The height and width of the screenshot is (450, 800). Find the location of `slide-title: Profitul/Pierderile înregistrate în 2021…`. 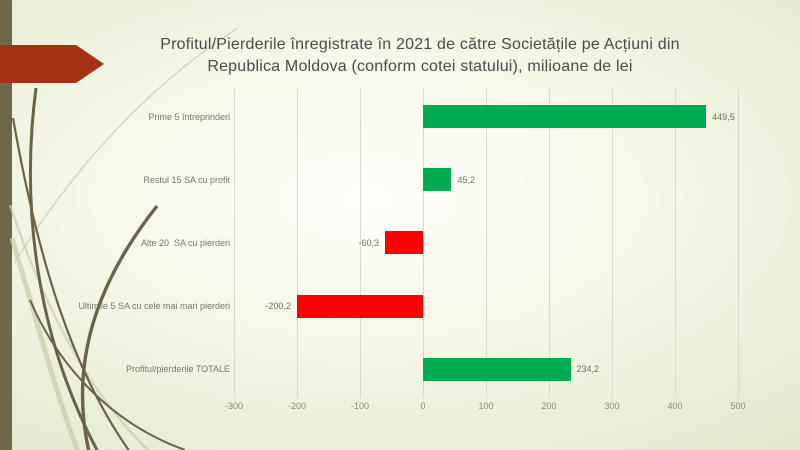

slide-title: Profitul/Pierderile înregistrate în 2021… is located at coordinates (420, 56).